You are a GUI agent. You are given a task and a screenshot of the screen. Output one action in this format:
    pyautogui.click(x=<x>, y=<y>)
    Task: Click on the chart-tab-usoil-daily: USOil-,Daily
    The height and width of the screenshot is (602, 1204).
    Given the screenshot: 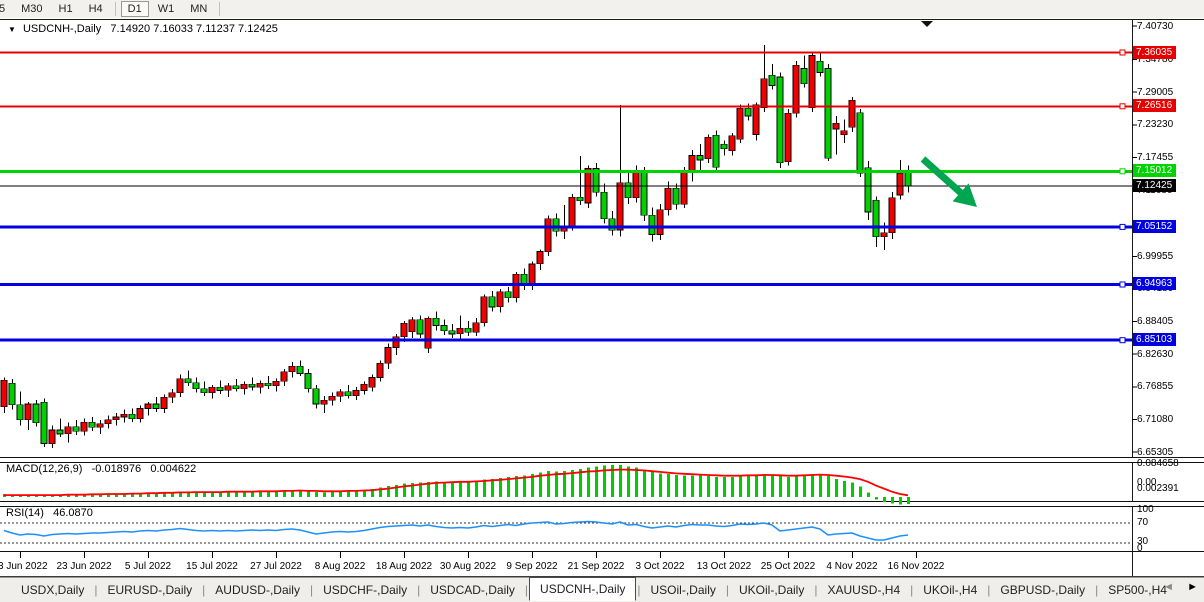 What is the action you would take?
    pyautogui.click(x=683, y=590)
    